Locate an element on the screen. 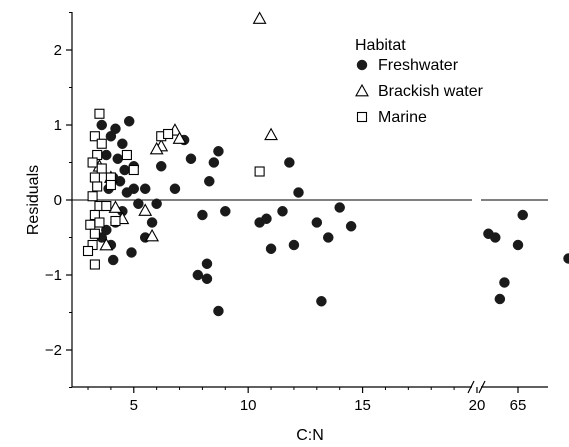 The image size is (569, 447). legend-item-marine: Marine is located at coordinates (391, 117).